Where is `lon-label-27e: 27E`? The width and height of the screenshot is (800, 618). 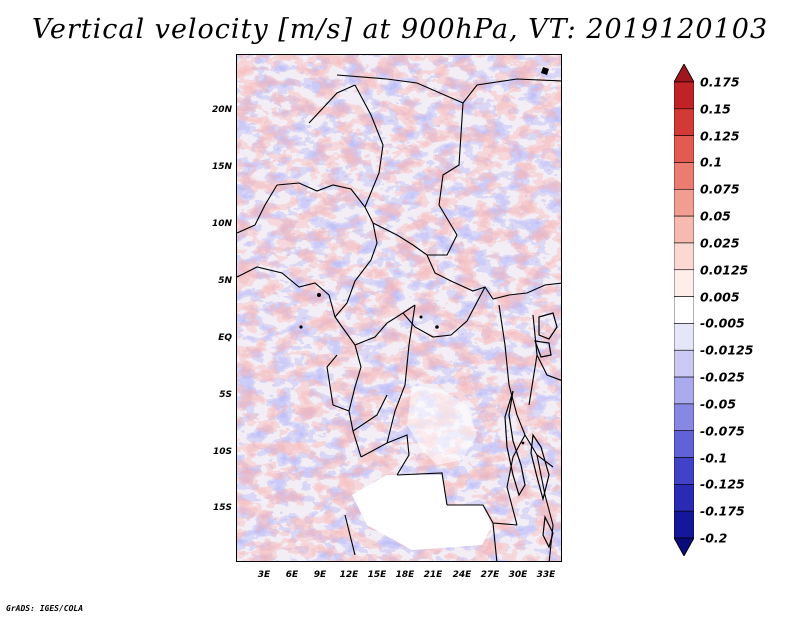 lon-label-27e: 27E is located at coordinates (490, 575).